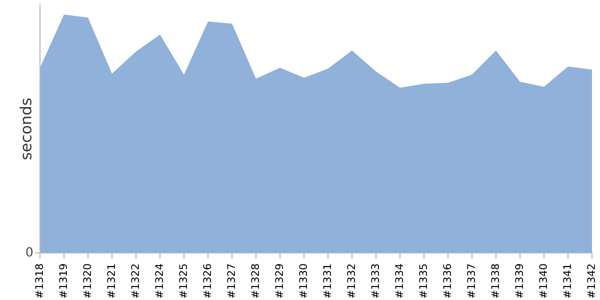 The image size is (600, 300). What do you see at coordinates (471, 281) in the screenshot?
I see `x-tick-label: #1337` at bounding box center [471, 281].